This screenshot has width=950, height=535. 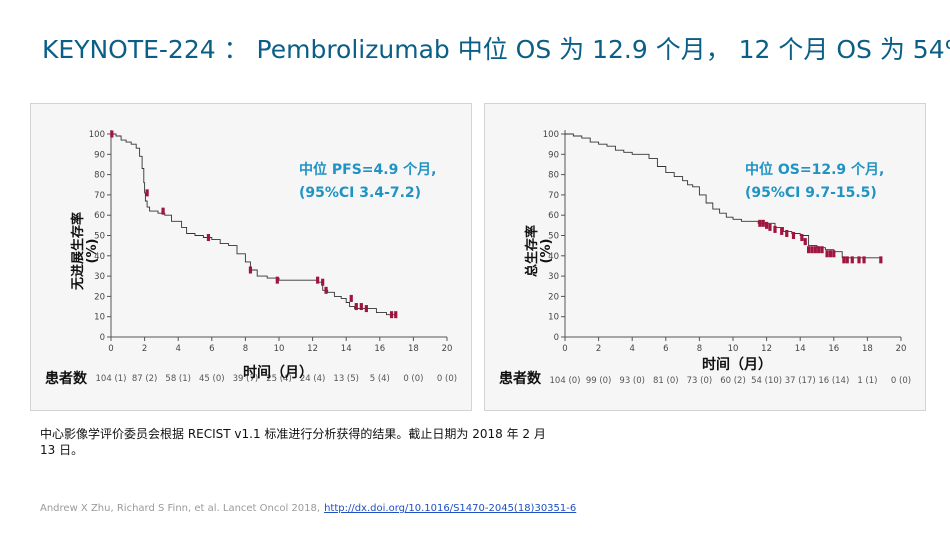 What do you see at coordinates (532, 251) in the screenshot?
I see `os-y-axis-label-line1: 总生存率` at bounding box center [532, 251].